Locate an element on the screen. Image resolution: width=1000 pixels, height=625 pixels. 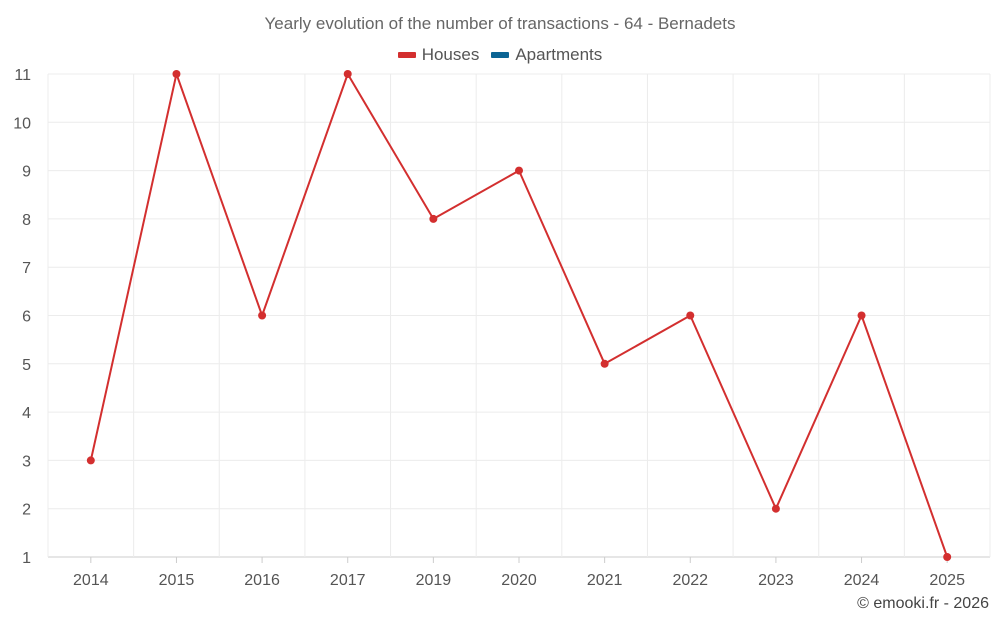
legend-label-houses: Houses is located at coordinates (450, 54).